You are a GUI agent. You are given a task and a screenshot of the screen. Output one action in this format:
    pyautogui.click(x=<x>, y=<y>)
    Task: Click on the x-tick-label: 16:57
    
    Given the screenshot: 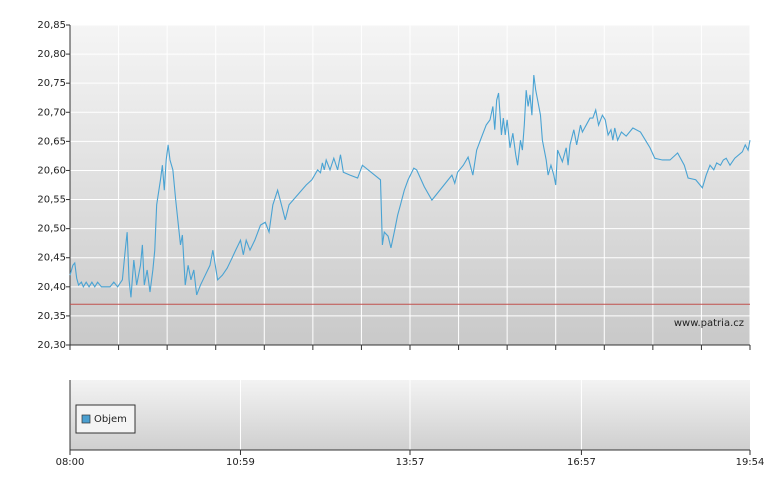 What is the action you would take?
    pyautogui.click(x=581, y=462)
    